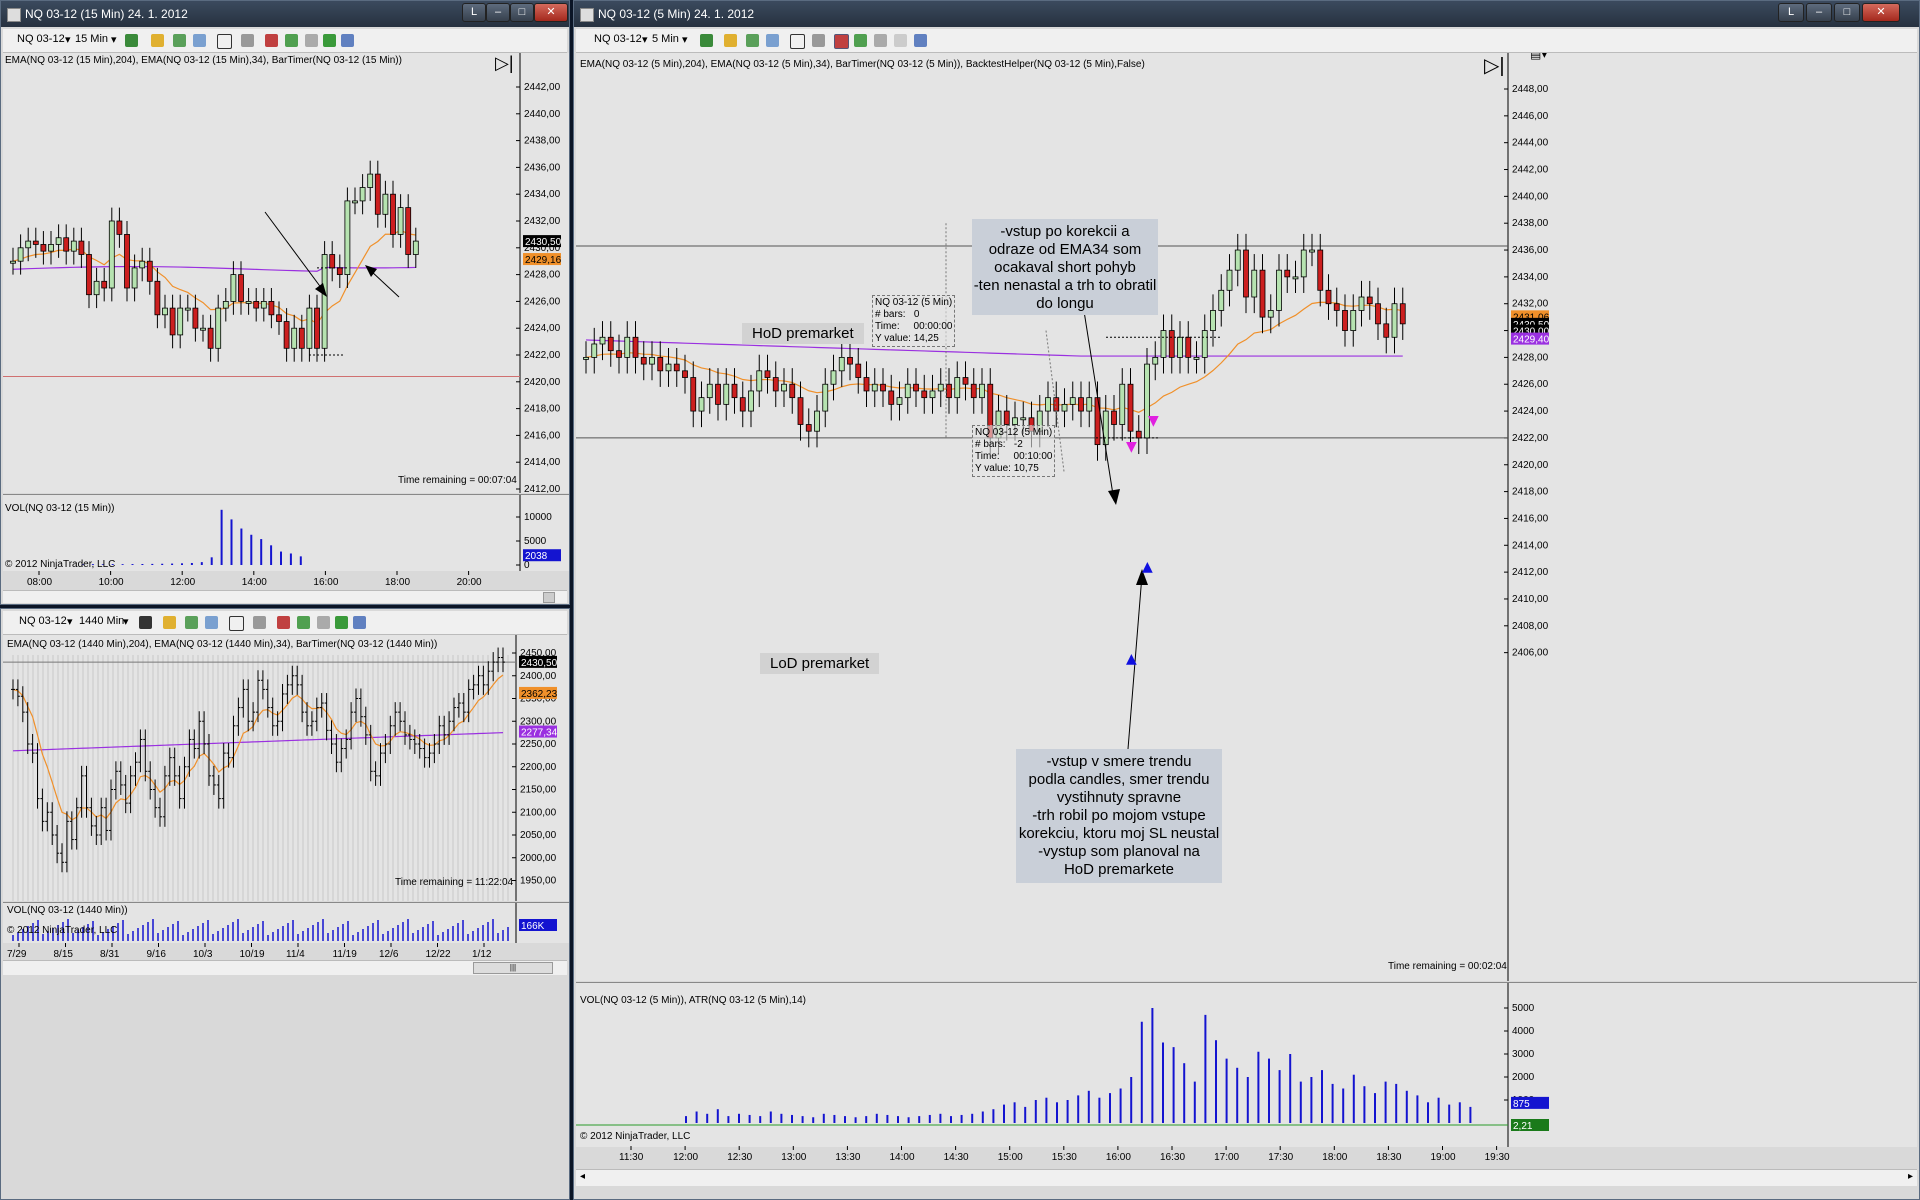 This screenshot has height=1200, width=1920. What do you see at coordinates (110, 954) in the screenshot?
I see `time-label: 8/31` at bounding box center [110, 954].